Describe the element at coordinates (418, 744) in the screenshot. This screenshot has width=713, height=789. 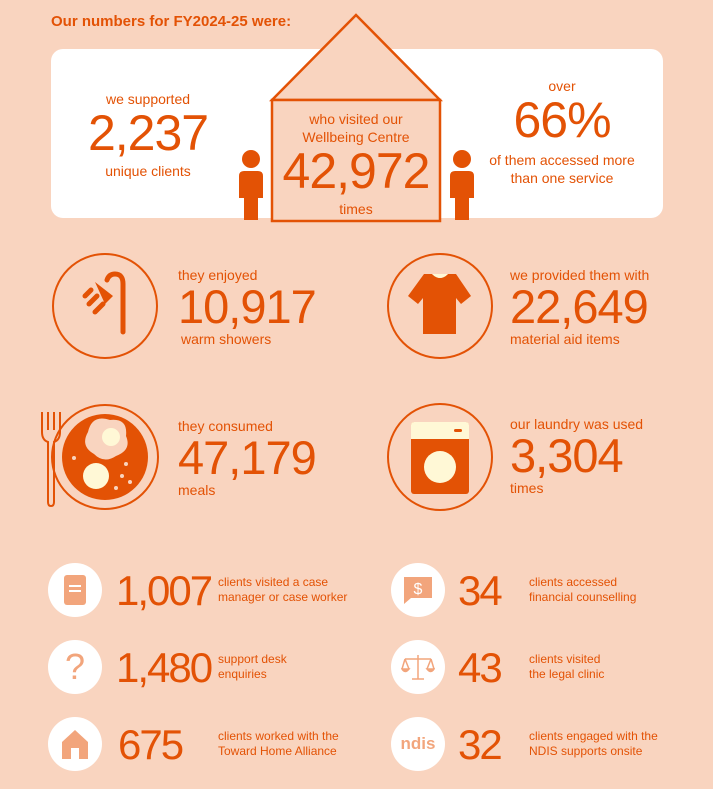
I see `ndis-logo-icon: ndis` at that location.